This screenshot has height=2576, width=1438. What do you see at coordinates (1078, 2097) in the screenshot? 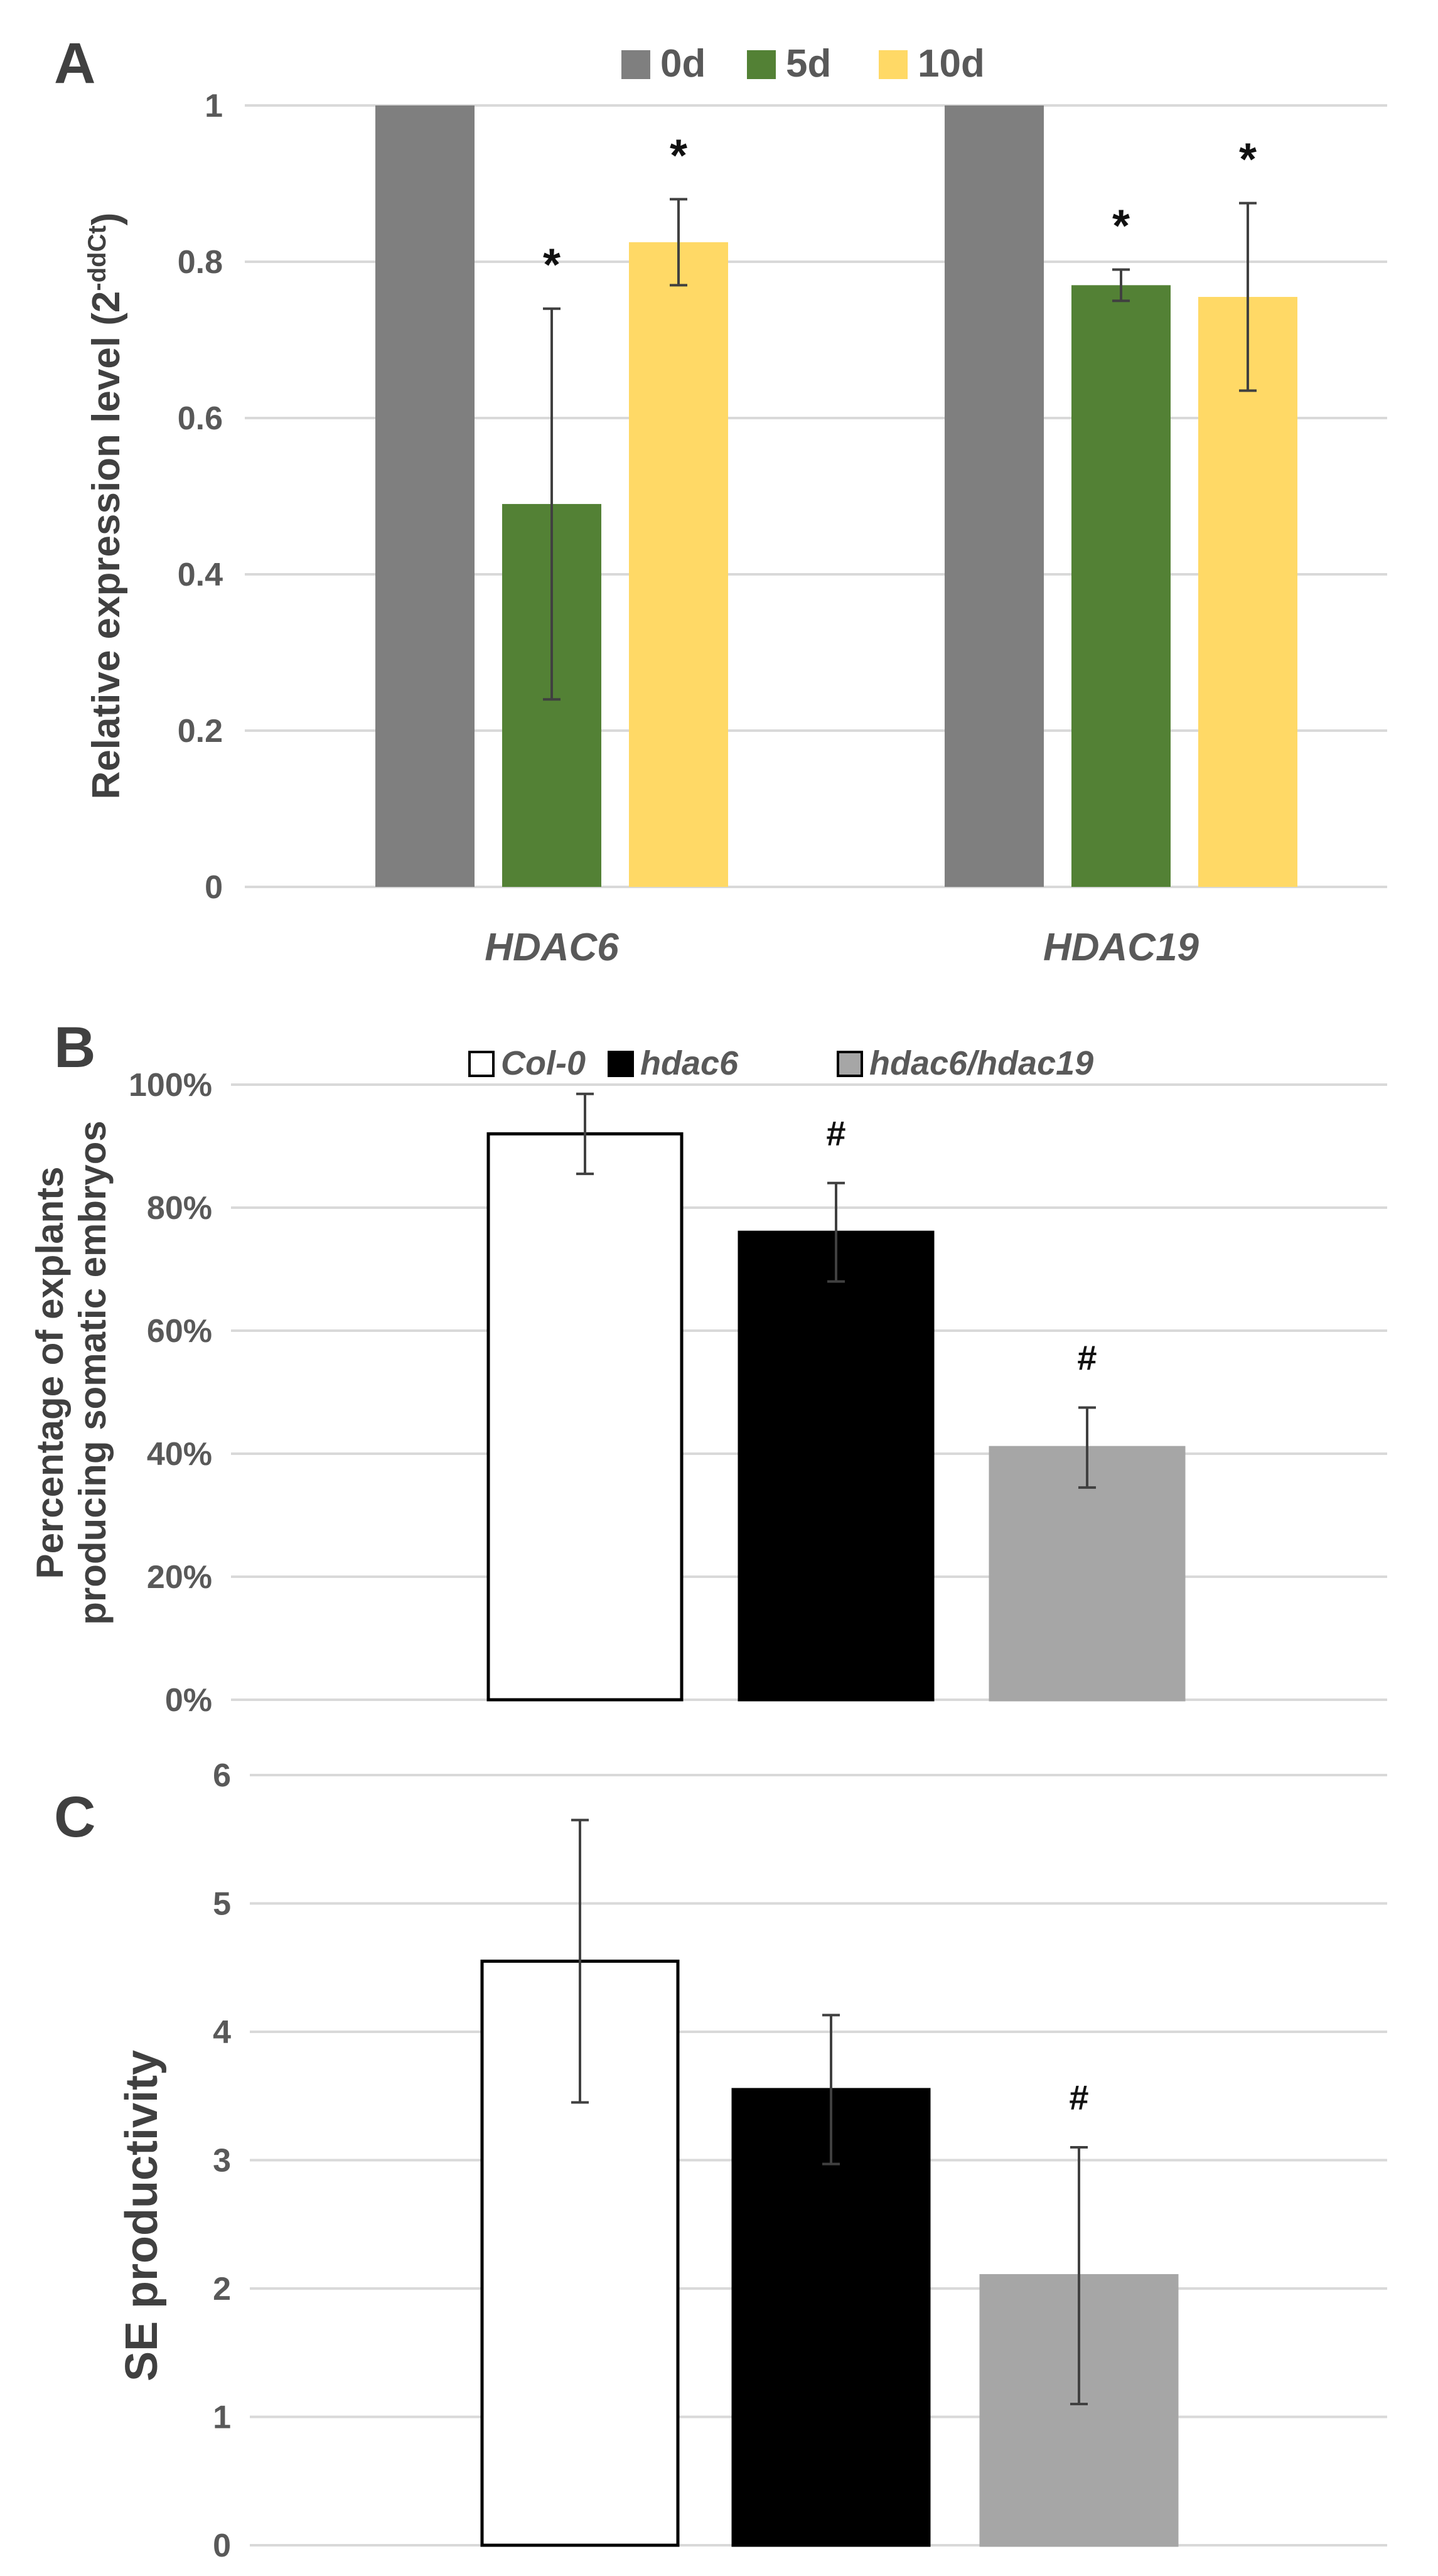
I see `panel-c-significance-mark: #` at bounding box center [1078, 2097].